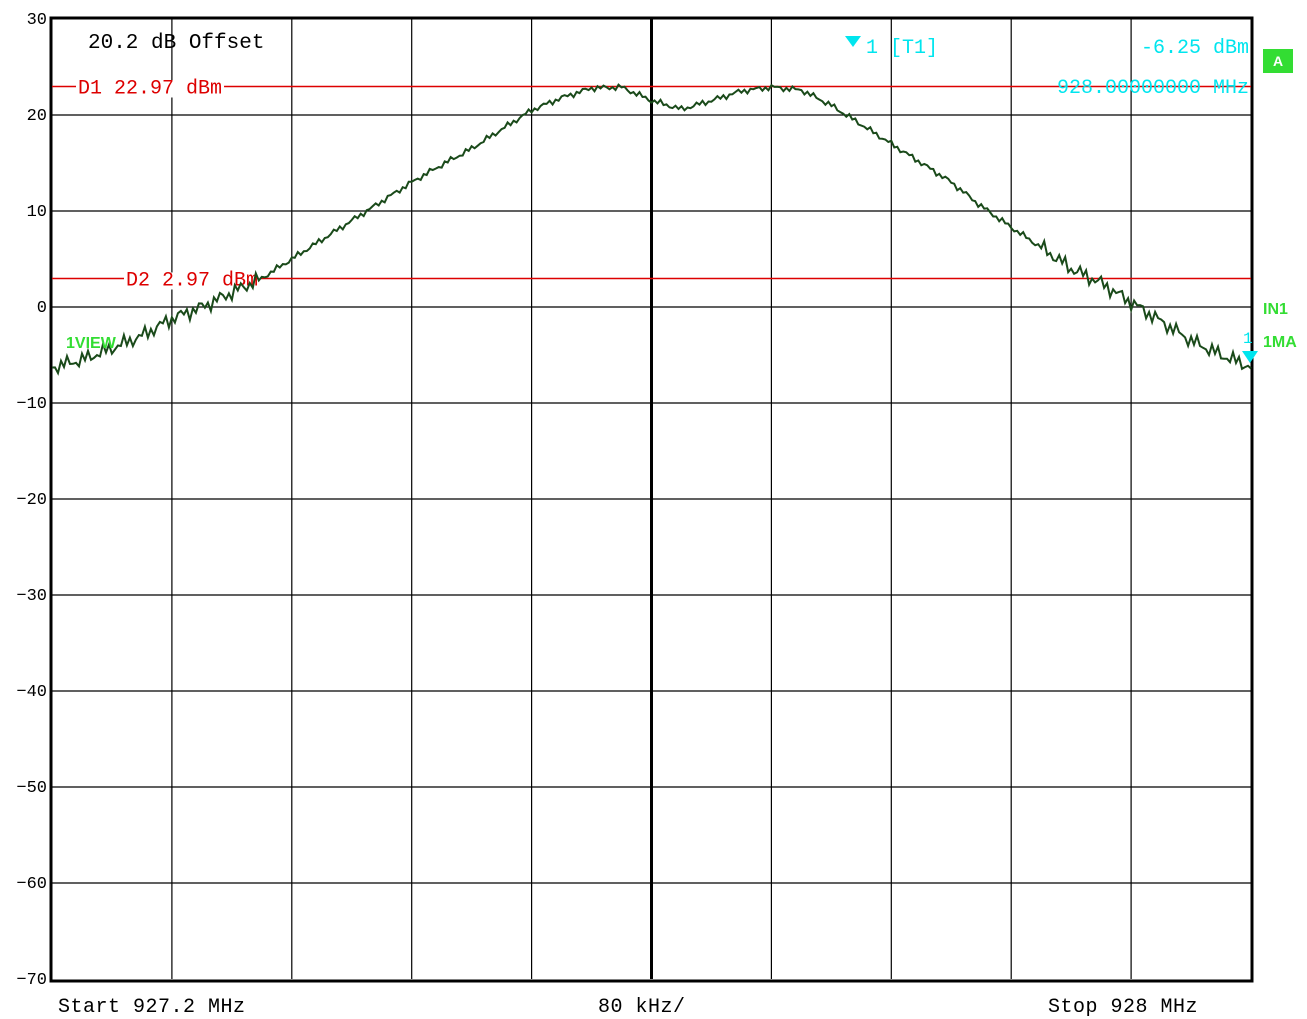 The height and width of the screenshot is (1019, 1307). What do you see at coordinates (1278, 61) in the screenshot?
I see `status-badge-a: A` at bounding box center [1278, 61].